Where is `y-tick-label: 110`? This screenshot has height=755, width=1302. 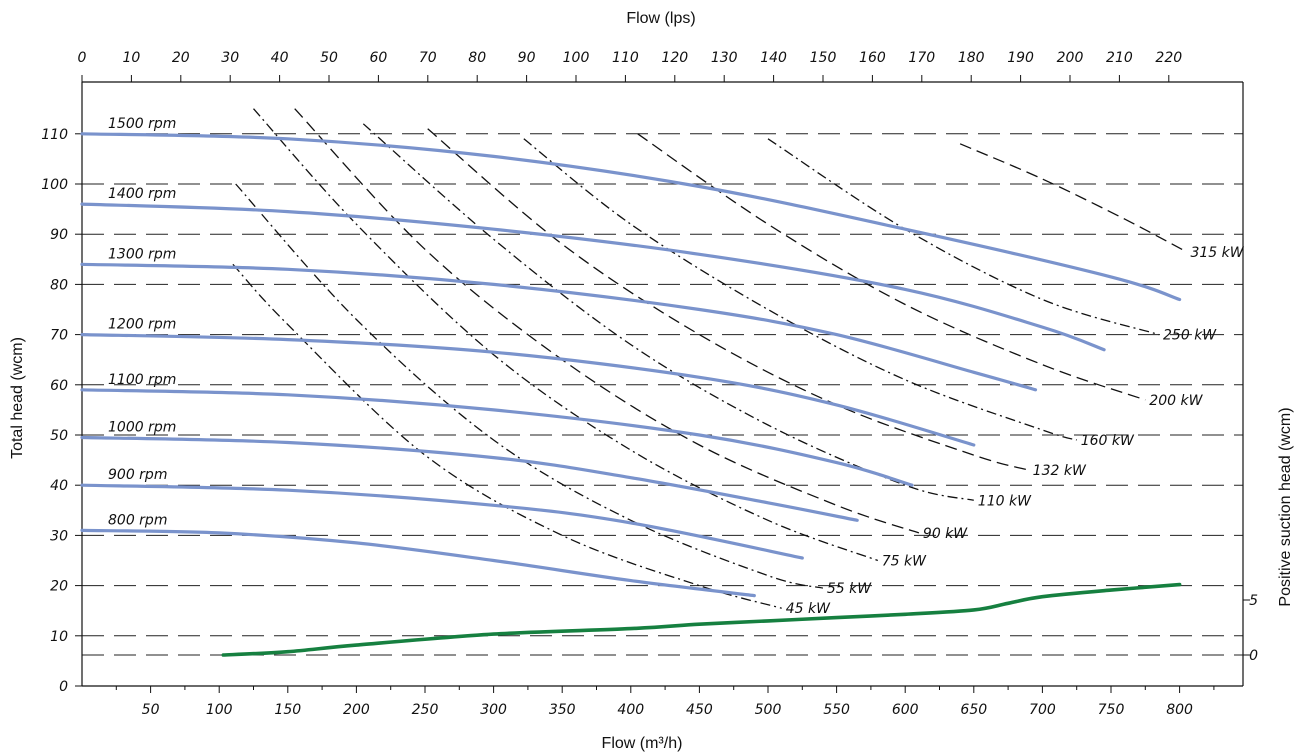 y-tick-label: 110 is located at coordinates (54, 135).